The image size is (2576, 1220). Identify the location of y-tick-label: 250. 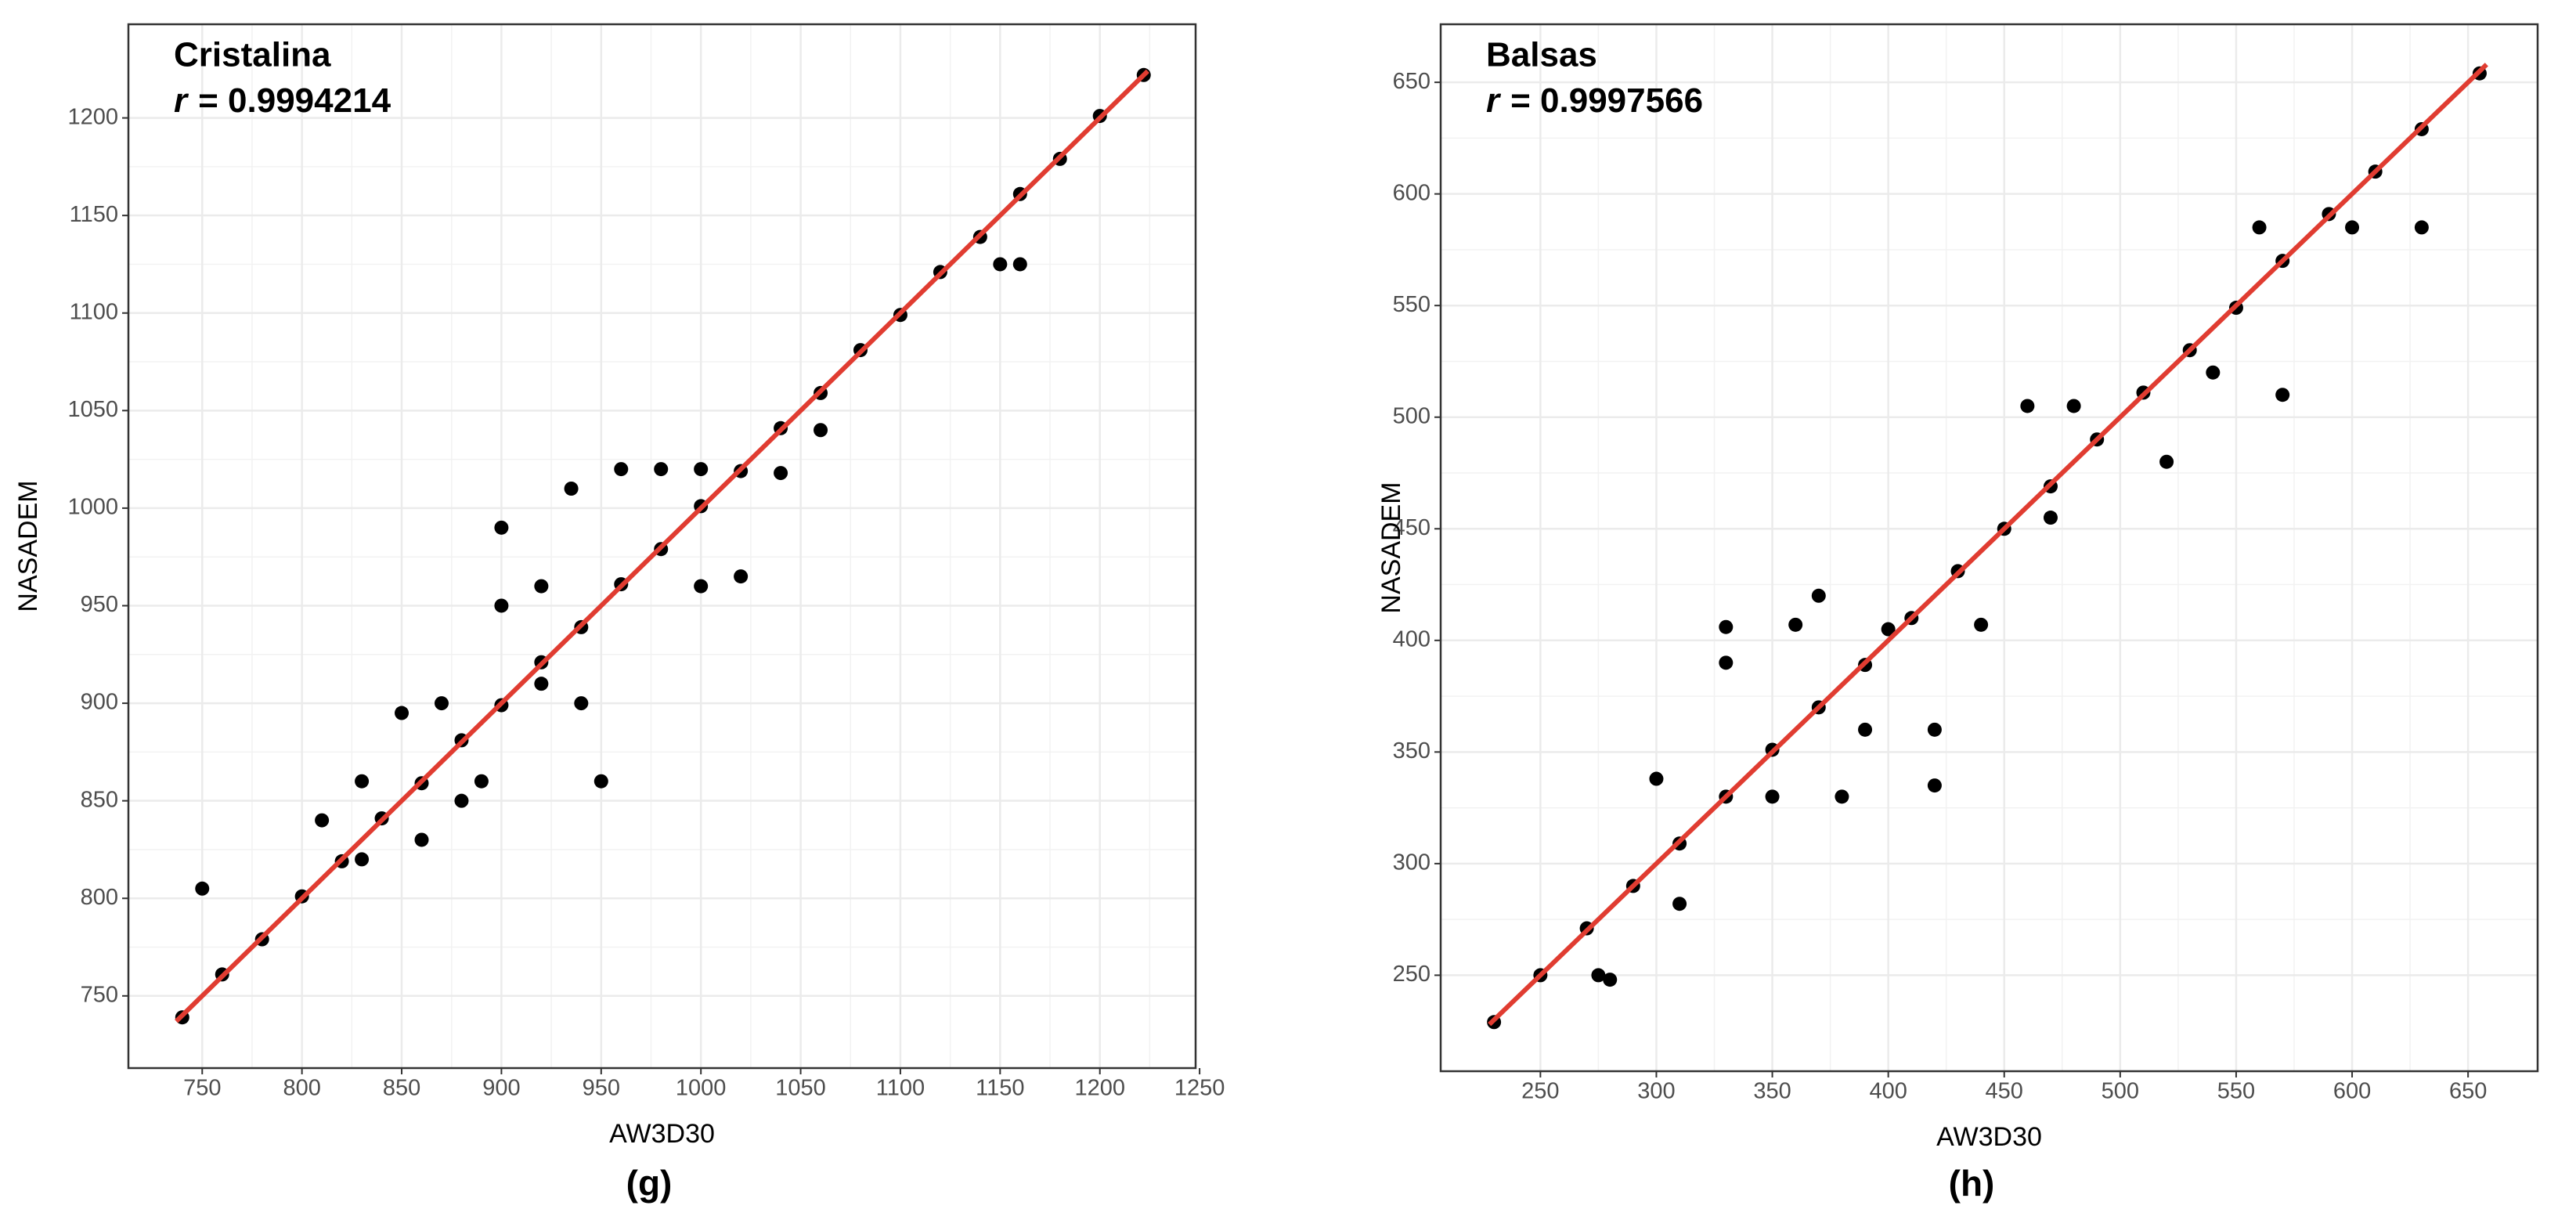
(1412, 974).